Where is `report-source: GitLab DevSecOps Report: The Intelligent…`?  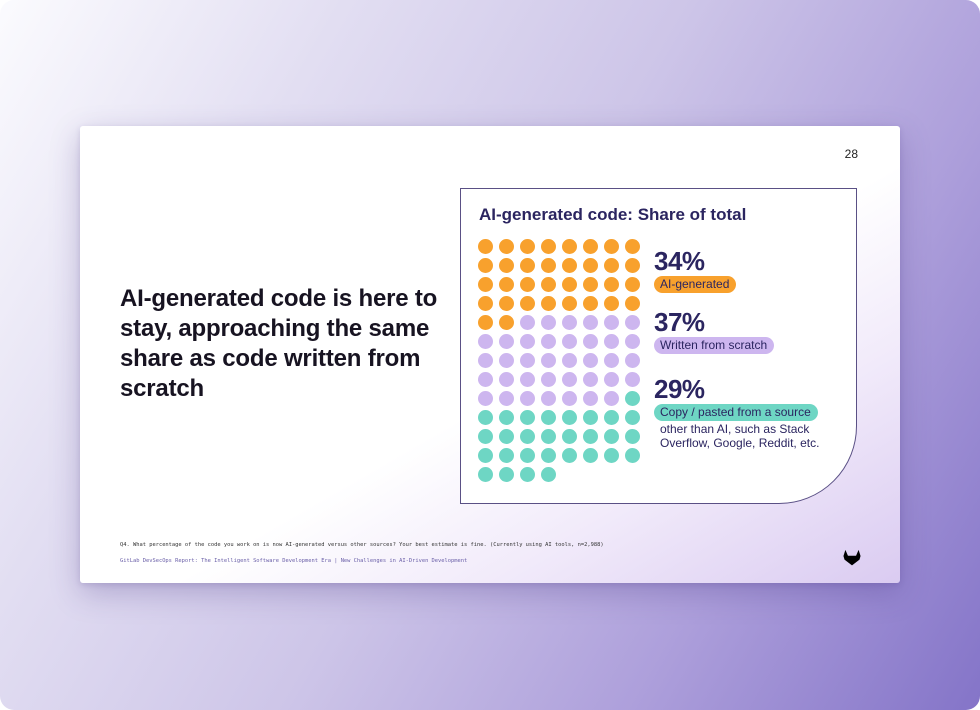
report-source: GitLab DevSecOps Report: The Intelligent… is located at coordinates (294, 561).